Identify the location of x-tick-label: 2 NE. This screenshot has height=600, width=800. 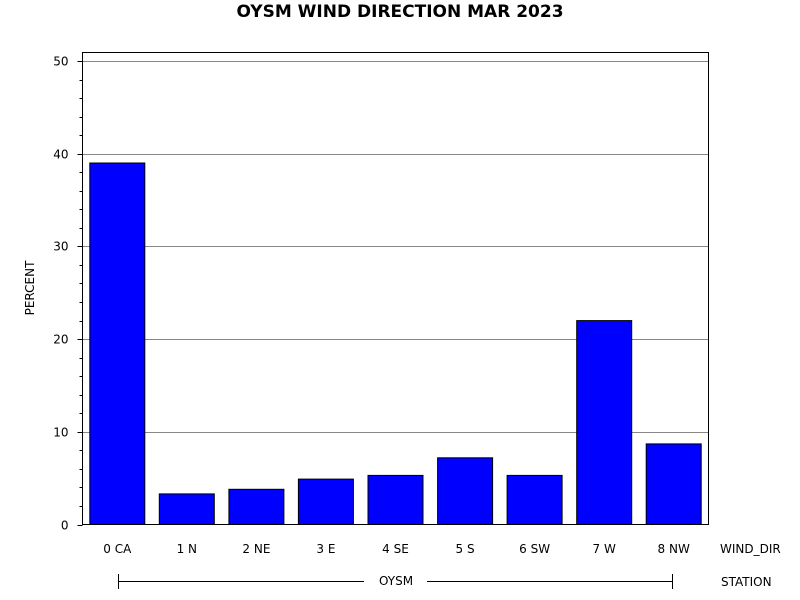
(256, 549).